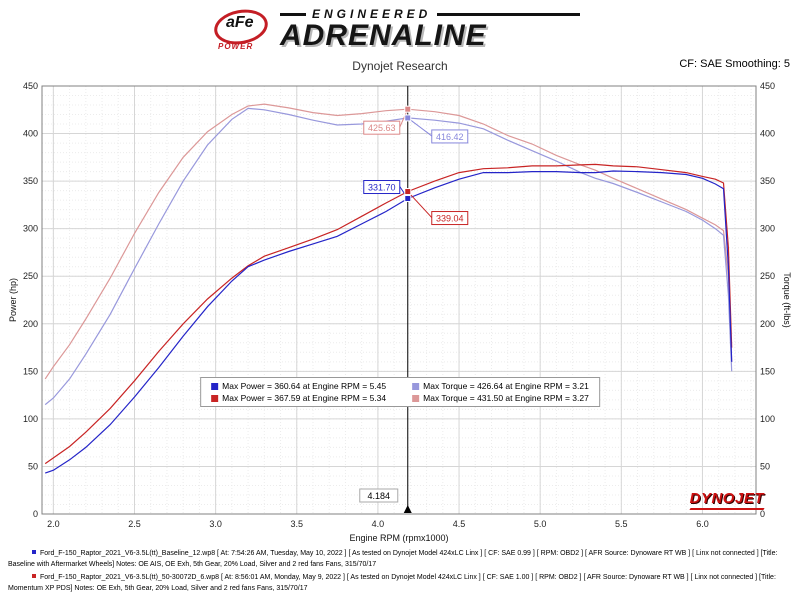 The width and height of the screenshot is (800, 600). What do you see at coordinates (734, 64) in the screenshot?
I see `smoothing-setting: CF: SAE Smoothing: 5` at bounding box center [734, 64].